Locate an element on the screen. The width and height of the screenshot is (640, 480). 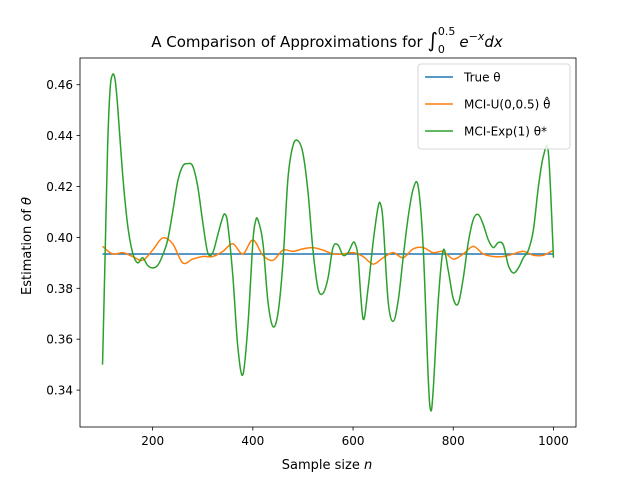
title-integral-sign: ∫ is located at coordinates (432, 40).